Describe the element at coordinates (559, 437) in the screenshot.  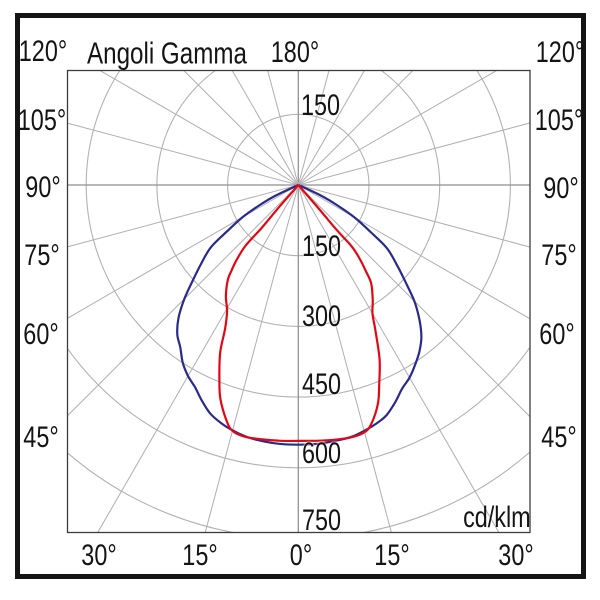
I see `gamma-tick-right-45: 45°` at that location.